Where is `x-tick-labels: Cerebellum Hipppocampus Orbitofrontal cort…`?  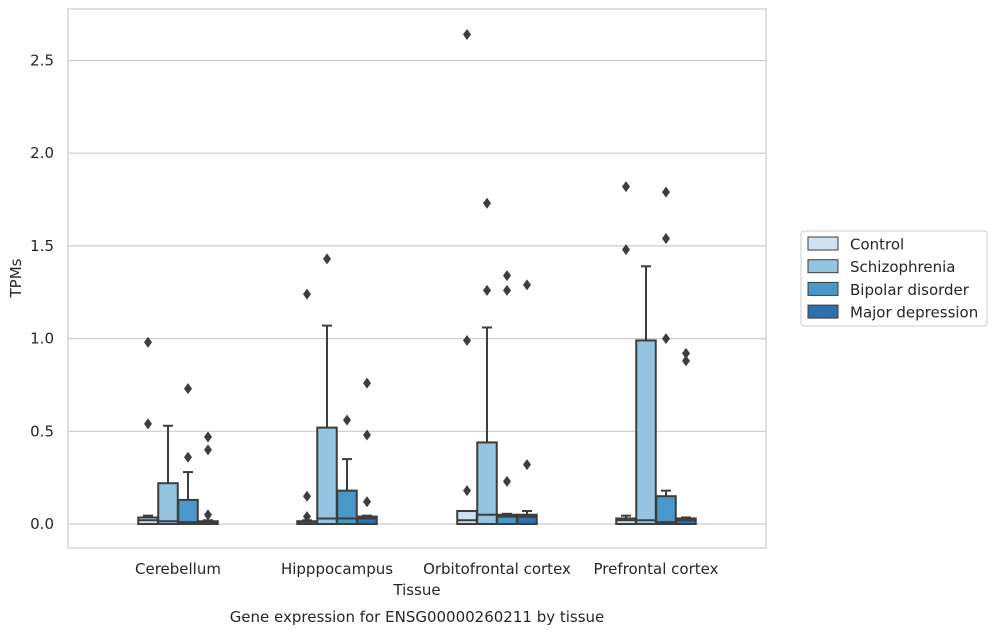 x-tick-labels: Cerebellum Hipppocampus Orbitofrontal cort… is located at coordinates (427, 569).